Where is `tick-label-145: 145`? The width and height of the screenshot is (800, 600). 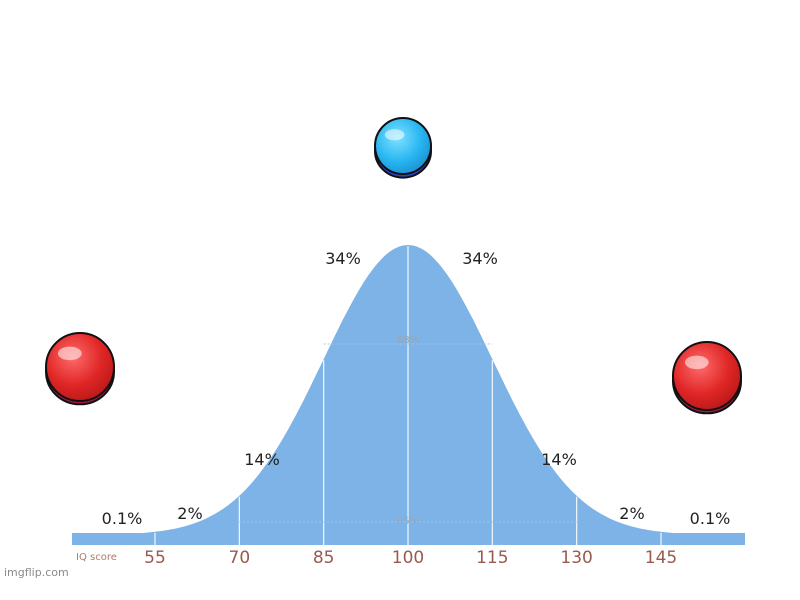
tick-label-145: 145 is located at coordinates (661, 558).